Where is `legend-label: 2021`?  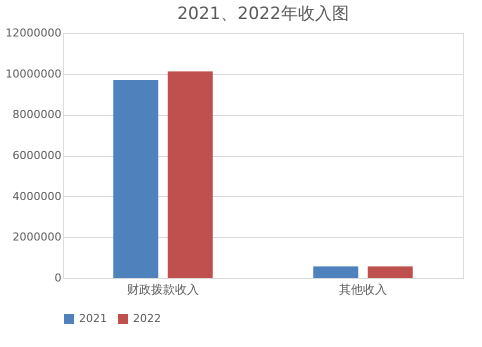 legend-label: 2021 is located at coordinates (93, 318).